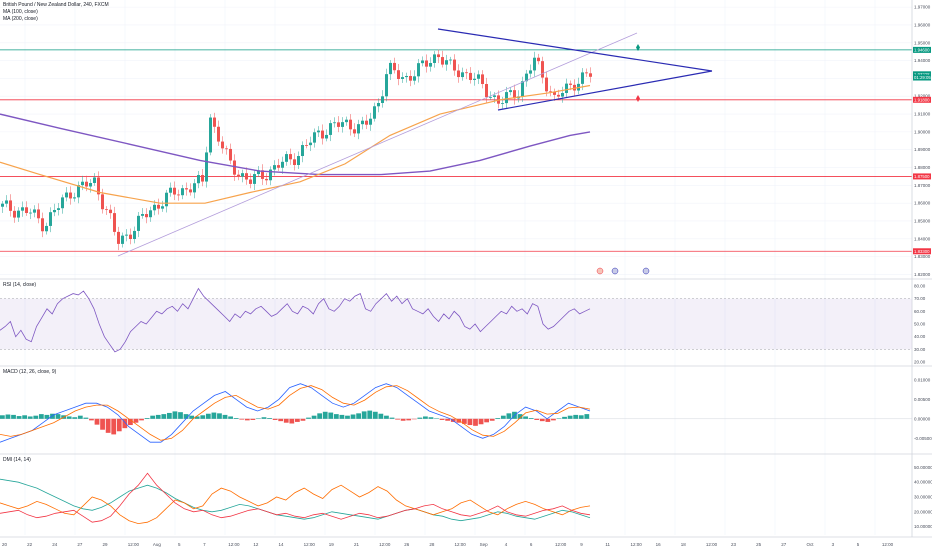 This screenshot has width=932, height=550. What do you see at coordinates (295, 320) in the screenshot?
I see `rsi-line` at bounding box center [295, 320].